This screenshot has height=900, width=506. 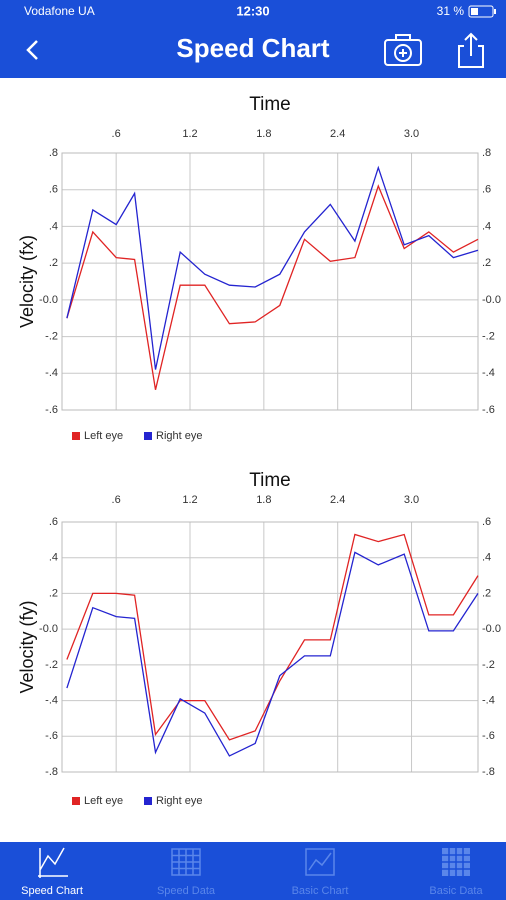 I want to click on battery-icon, so click(x=482, y=11).